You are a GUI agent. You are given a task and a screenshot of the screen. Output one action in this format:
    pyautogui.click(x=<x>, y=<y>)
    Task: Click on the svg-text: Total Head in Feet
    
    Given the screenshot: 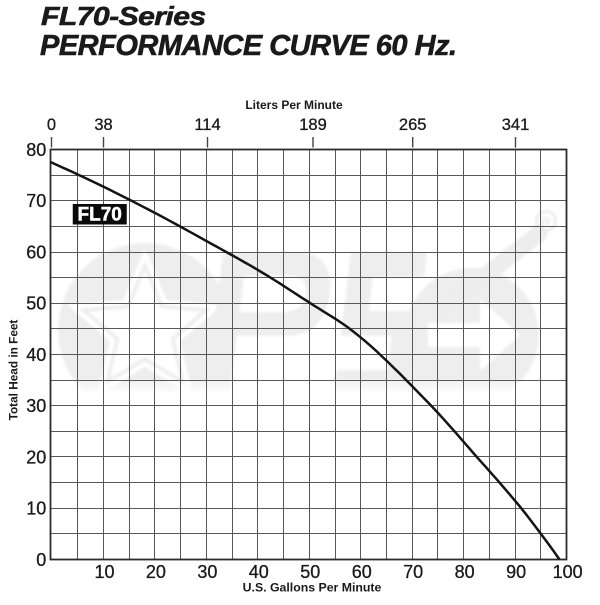 What is the action you would take?
    pyautogui.click(x=14, y=370)
    